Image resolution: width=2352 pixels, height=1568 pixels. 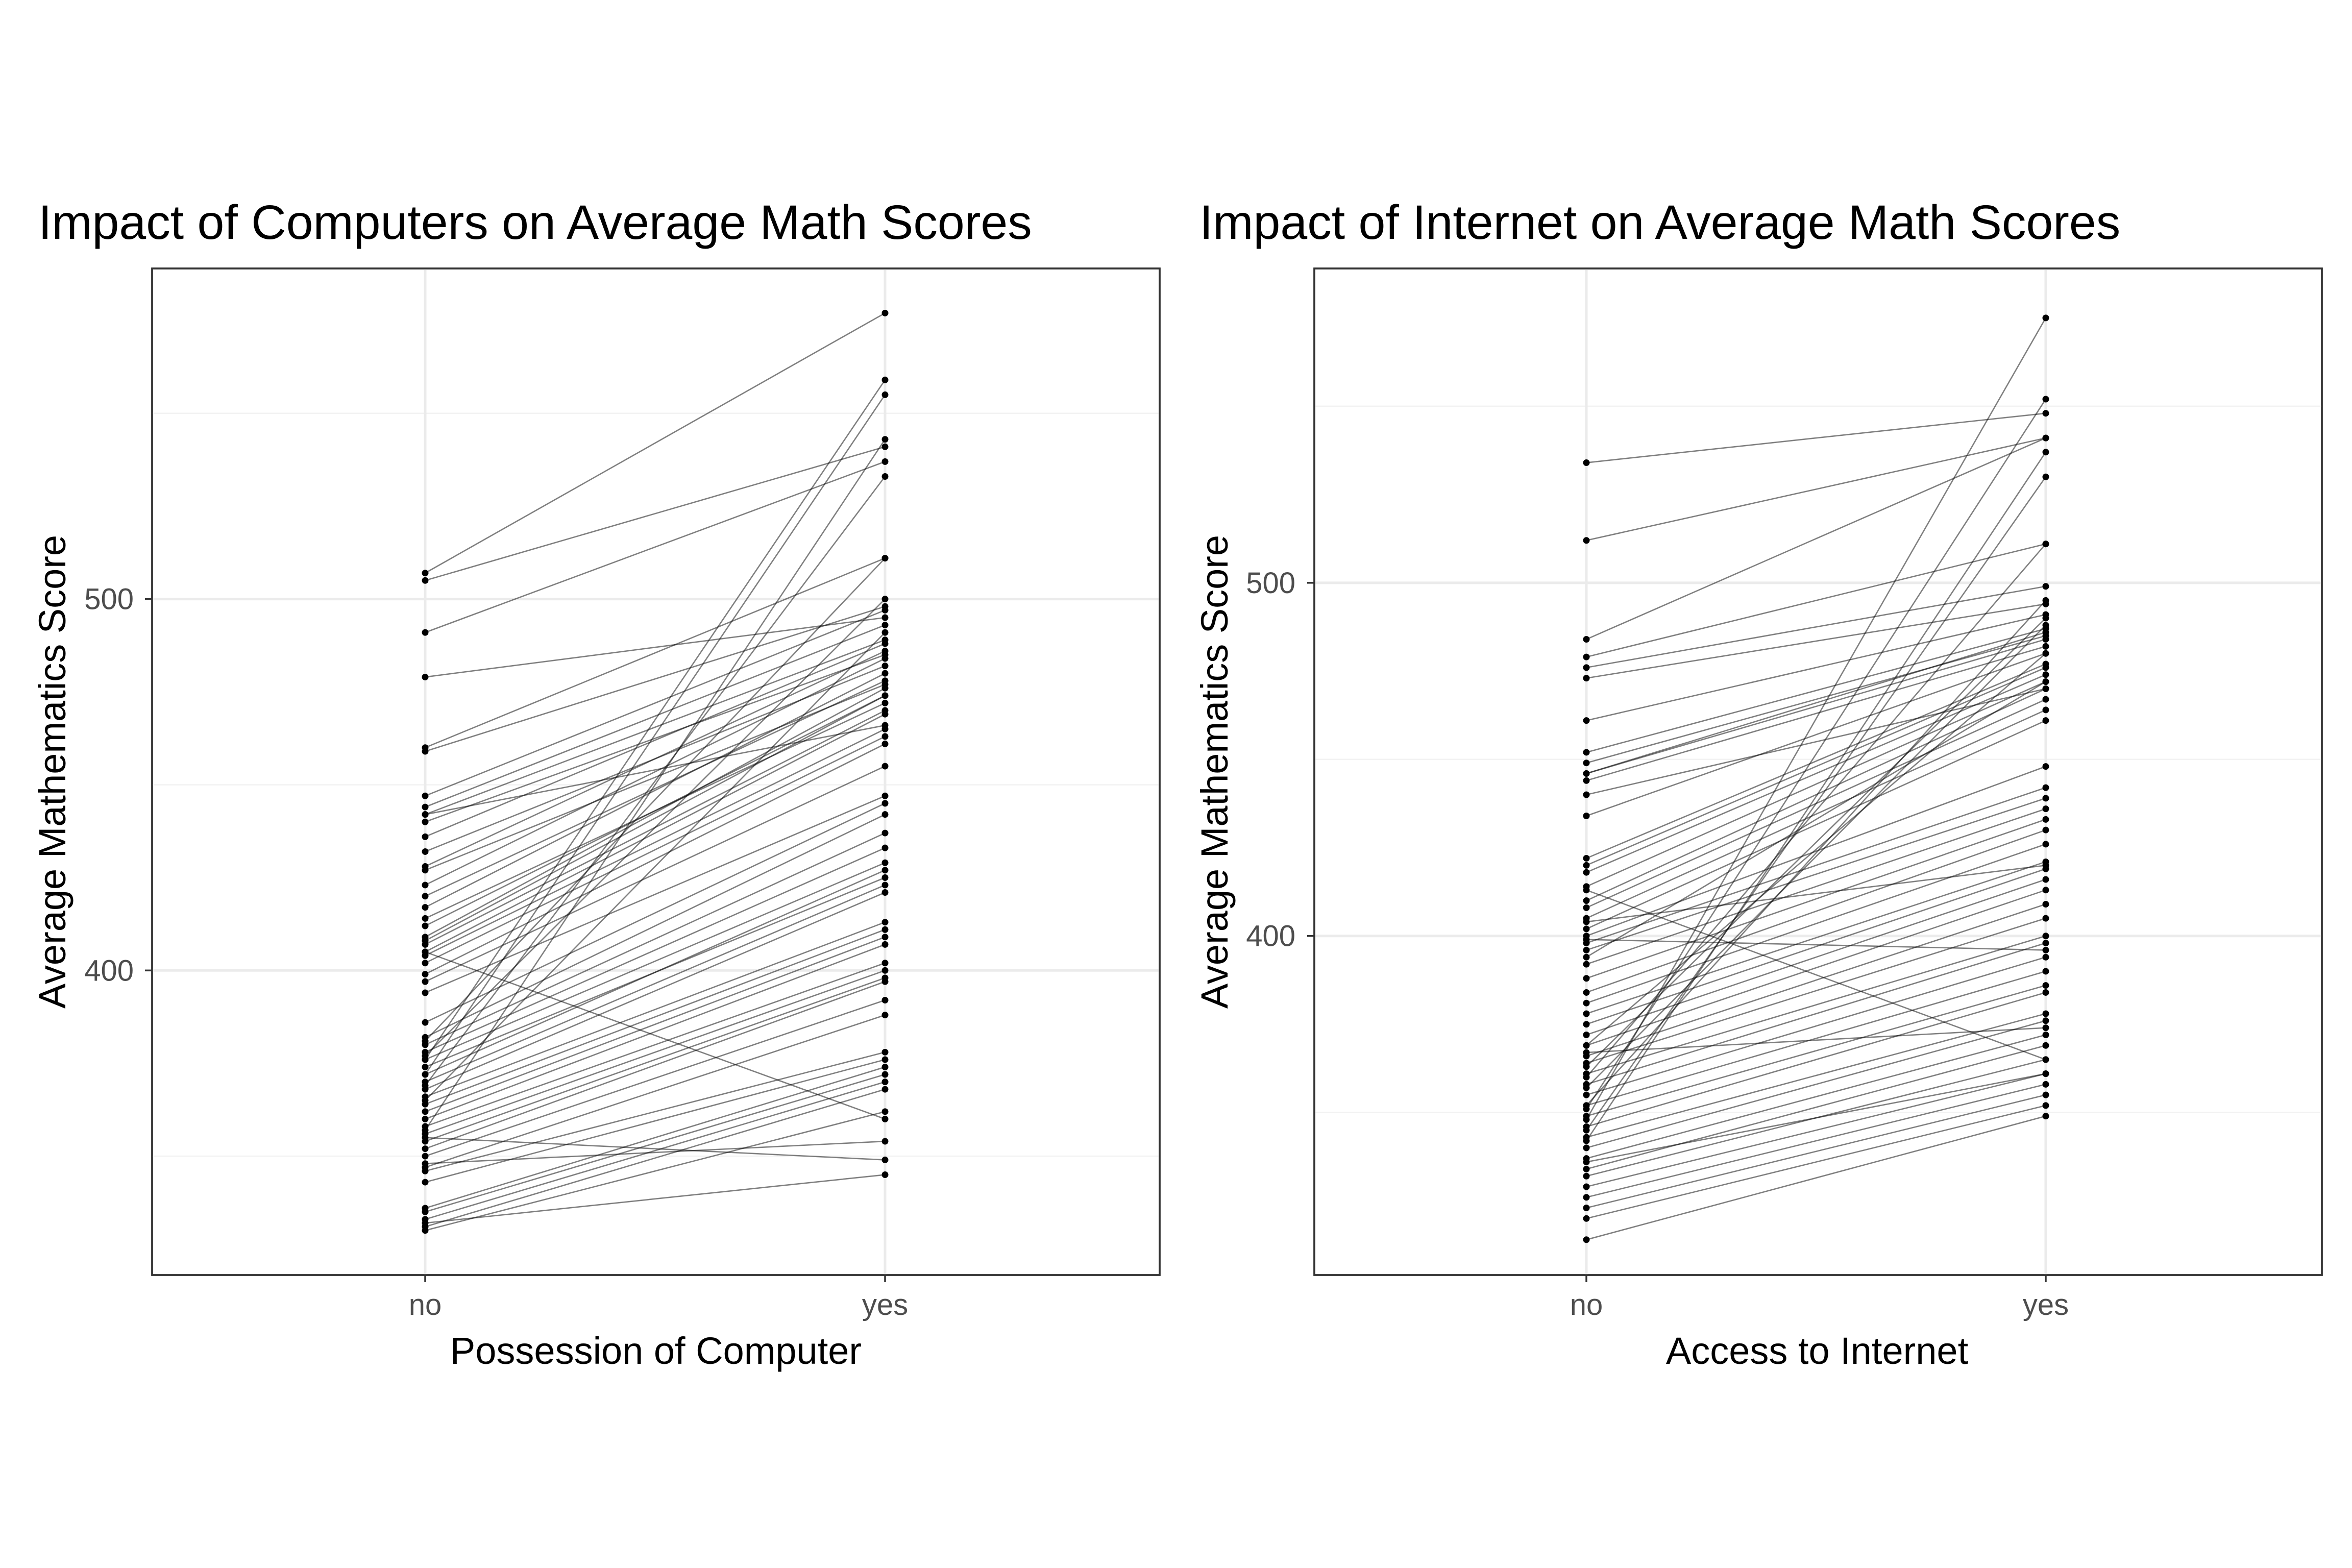 I want to click on pair-lines, so click(x=655, y=771).